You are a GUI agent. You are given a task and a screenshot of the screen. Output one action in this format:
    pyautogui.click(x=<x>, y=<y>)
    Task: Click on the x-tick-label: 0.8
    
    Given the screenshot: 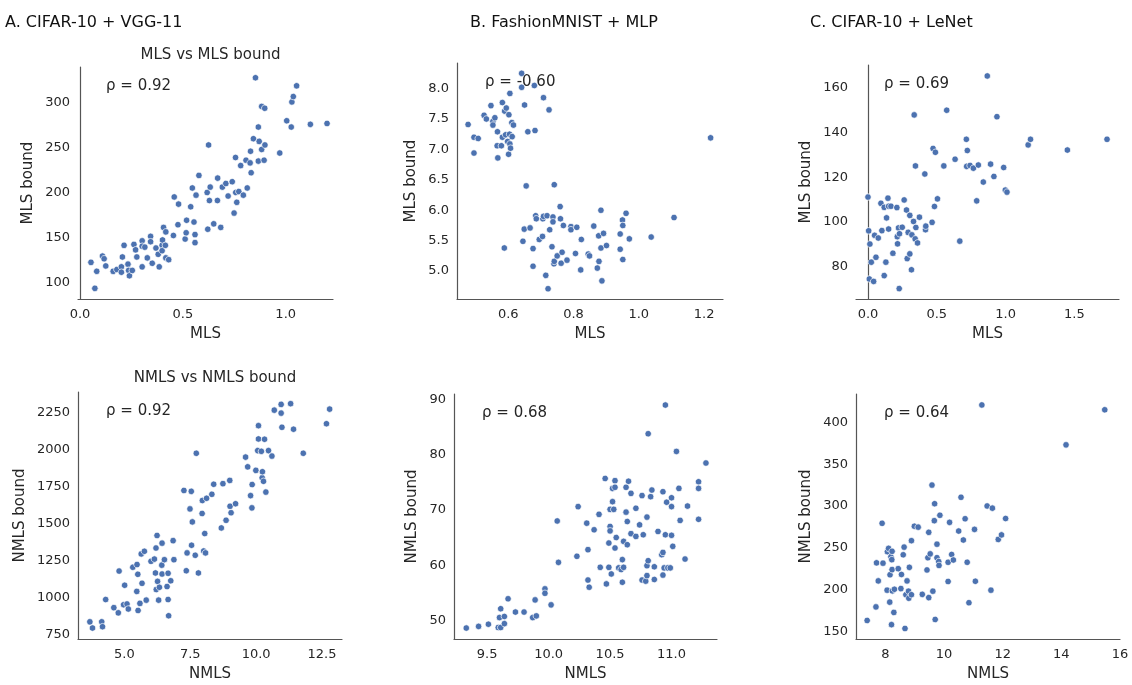 What is the action you would take?
    pyautogui.click(x=573, y=314)
    